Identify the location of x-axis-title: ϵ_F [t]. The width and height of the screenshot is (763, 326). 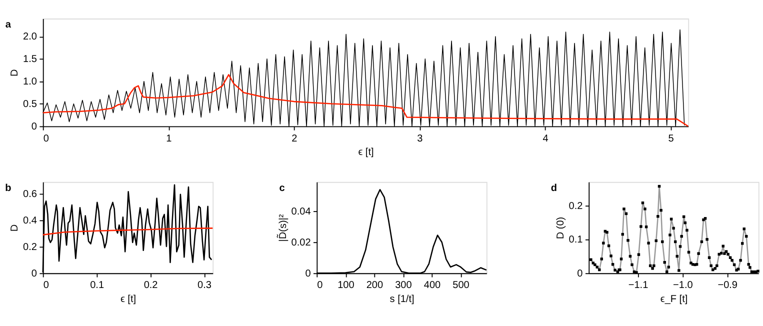
(674, 299).